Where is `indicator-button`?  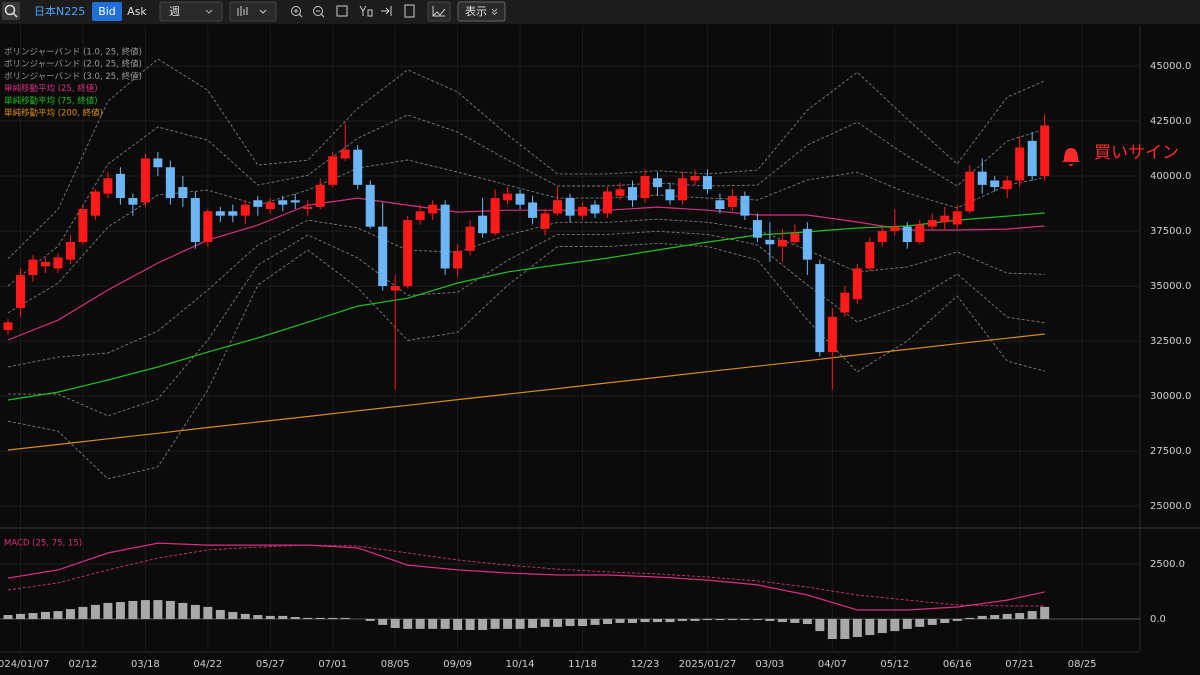 indicator-button is located at coordinates (439, 11).